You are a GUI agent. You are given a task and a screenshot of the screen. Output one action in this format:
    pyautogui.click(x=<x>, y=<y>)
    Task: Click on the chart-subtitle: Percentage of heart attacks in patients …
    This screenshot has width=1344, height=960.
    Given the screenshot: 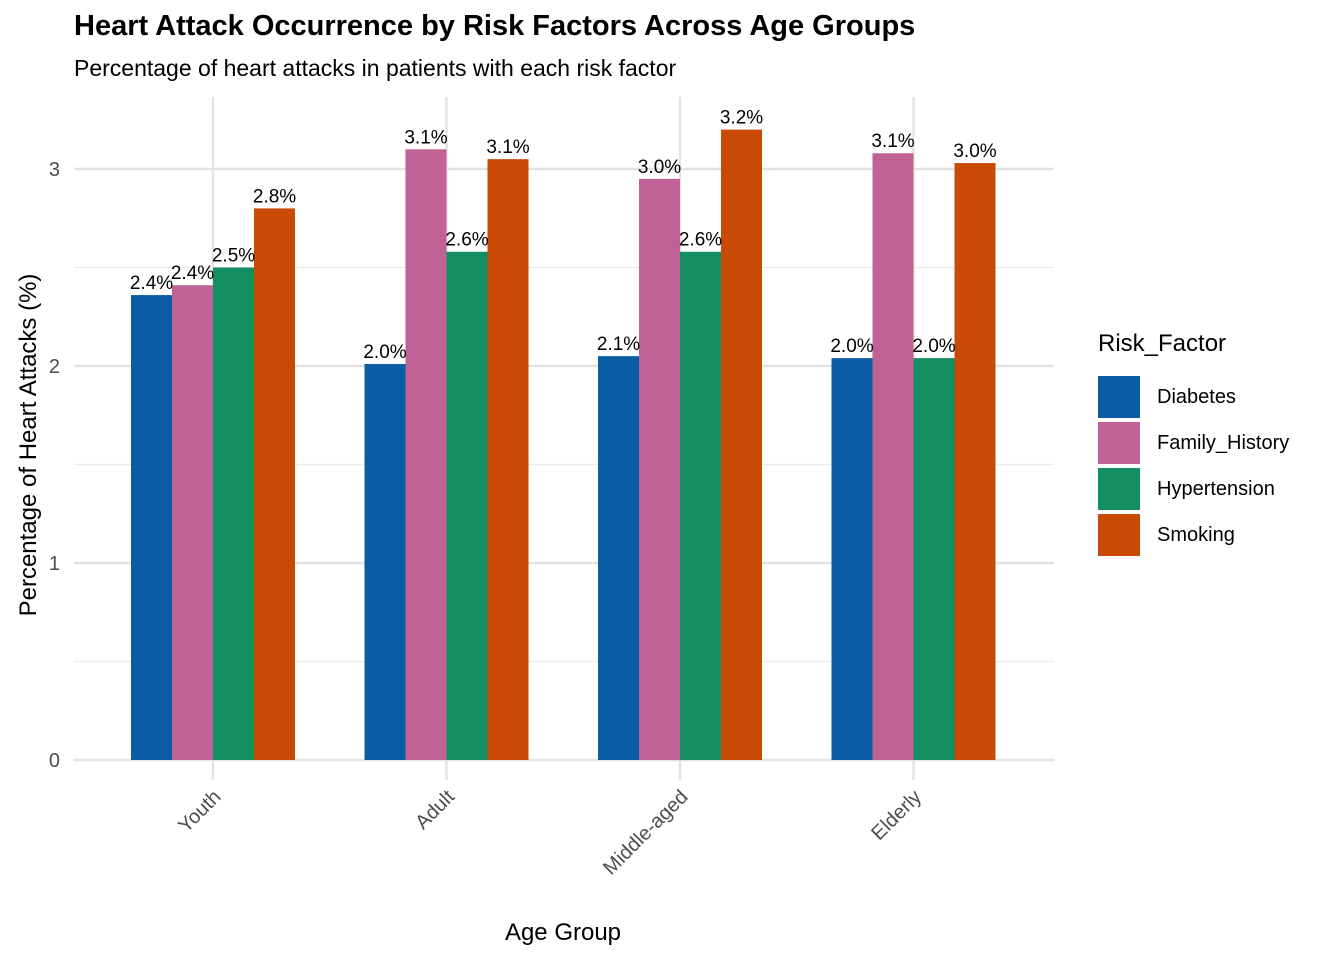 What is the action you would take?
    pyautogui.click(x=375, y=68)
    